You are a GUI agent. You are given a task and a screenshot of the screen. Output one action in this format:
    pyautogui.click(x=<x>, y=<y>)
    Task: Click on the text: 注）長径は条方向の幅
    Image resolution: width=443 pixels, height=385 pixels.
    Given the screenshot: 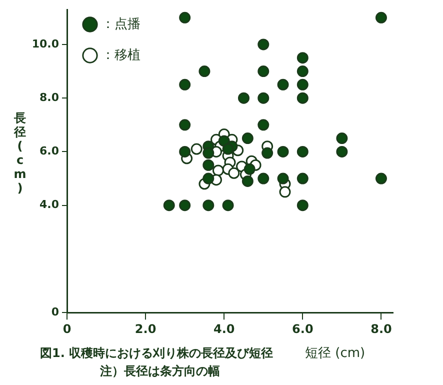 What is the action you would take?
    pyautogui.click(x=159, y=371)
    